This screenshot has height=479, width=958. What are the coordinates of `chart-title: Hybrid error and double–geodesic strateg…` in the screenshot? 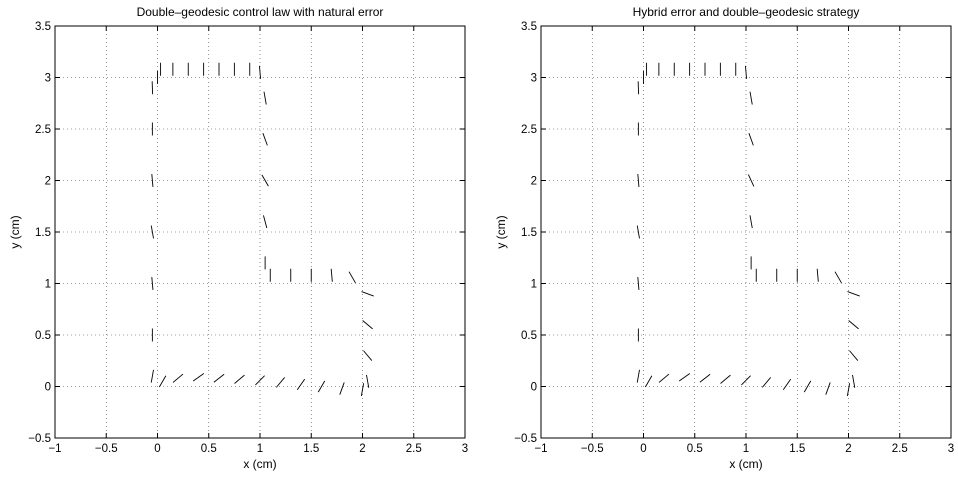 It's located at (746, 12).